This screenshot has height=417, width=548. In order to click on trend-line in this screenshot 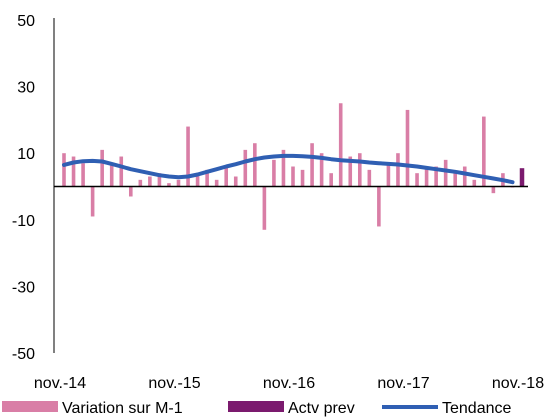, I will do `click(288, 169)`.